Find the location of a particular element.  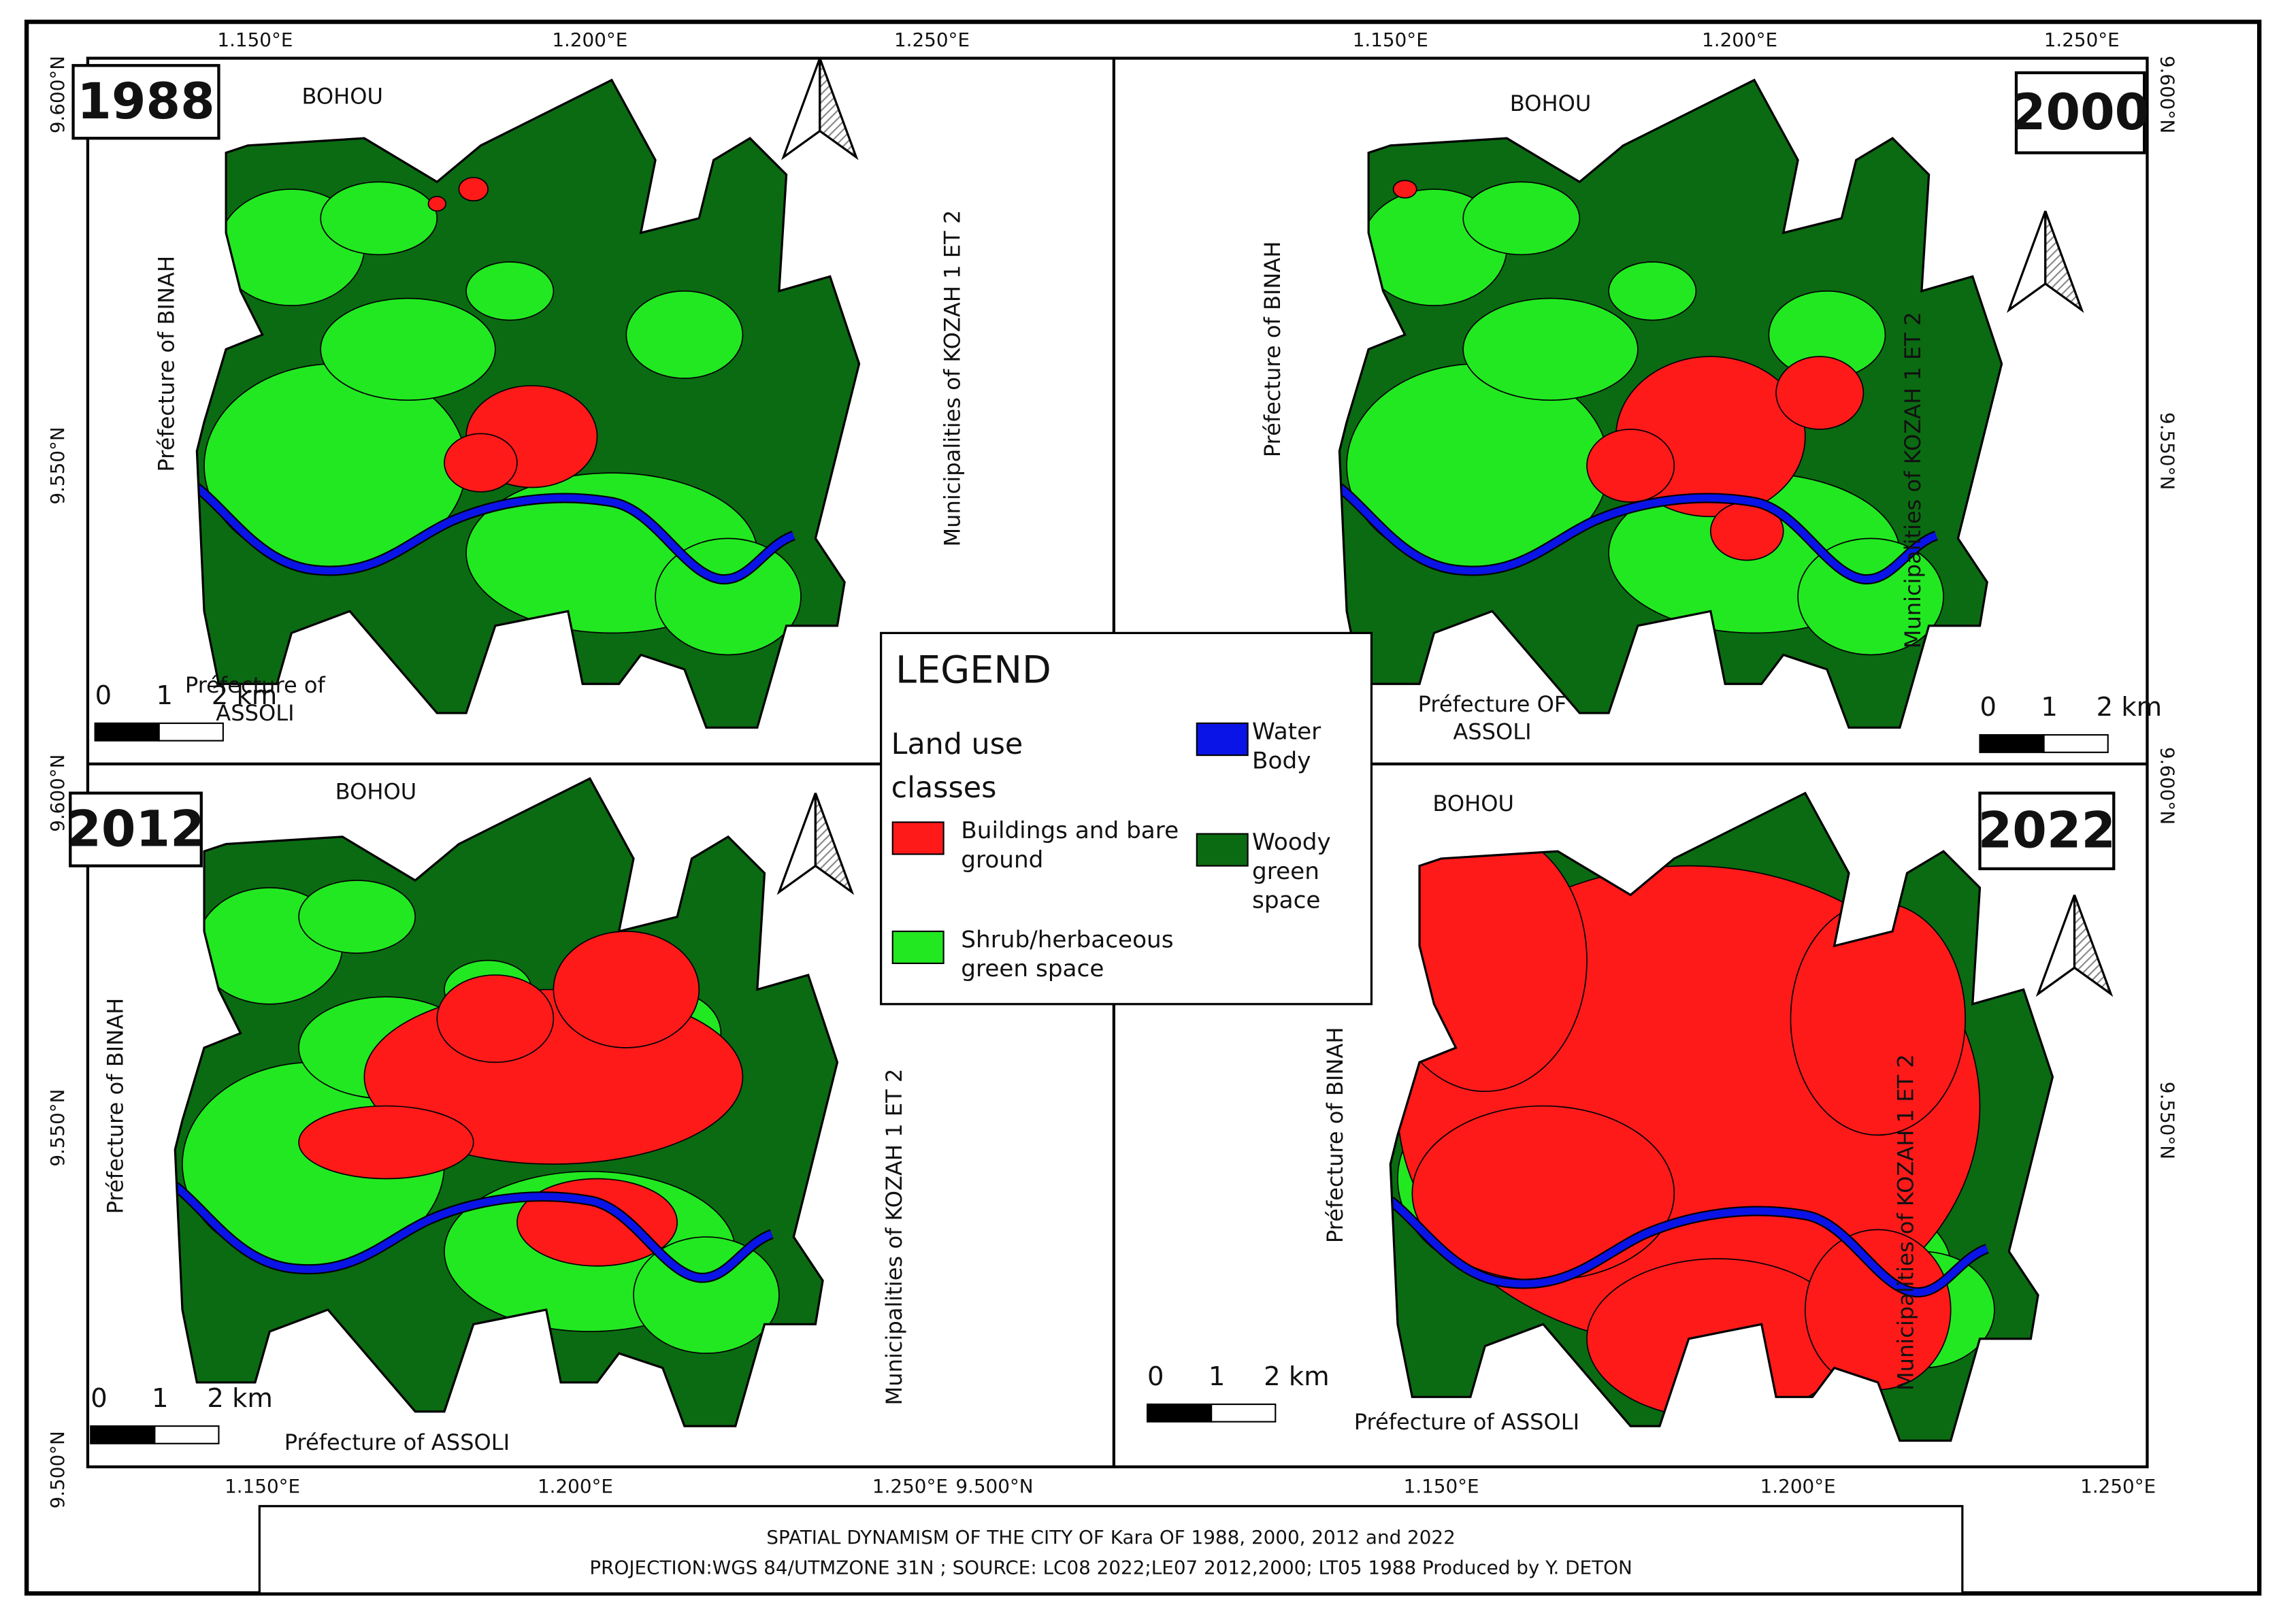

legend-label-box: Shrub/herbaceous green space is located at coordinates (1067, 953).